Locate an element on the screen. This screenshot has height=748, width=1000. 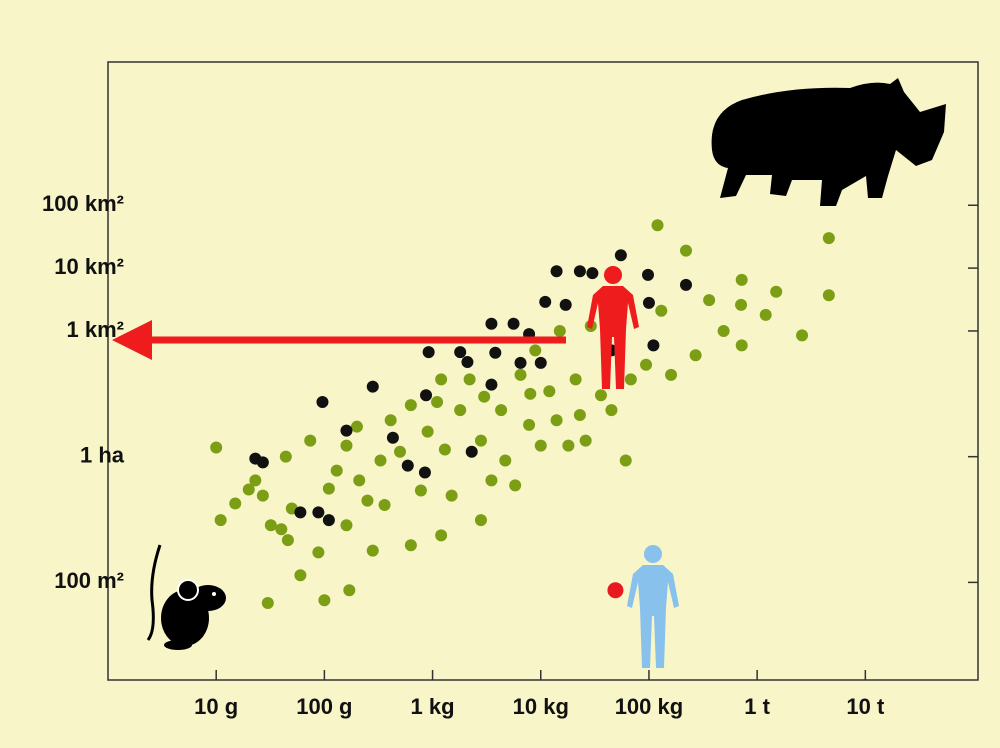
x-tick-label: 1 kg is located at coordinates (433, 706).